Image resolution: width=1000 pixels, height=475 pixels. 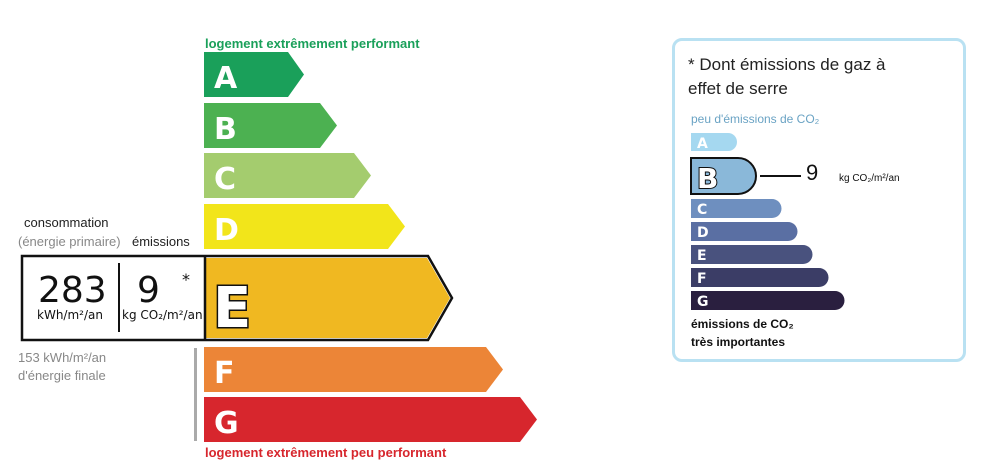 What do you see at coordinates (69, 241) in the screenshot?
I see `consumption-subtitle: (énergie primaire)` at bounding box center [69, 241].